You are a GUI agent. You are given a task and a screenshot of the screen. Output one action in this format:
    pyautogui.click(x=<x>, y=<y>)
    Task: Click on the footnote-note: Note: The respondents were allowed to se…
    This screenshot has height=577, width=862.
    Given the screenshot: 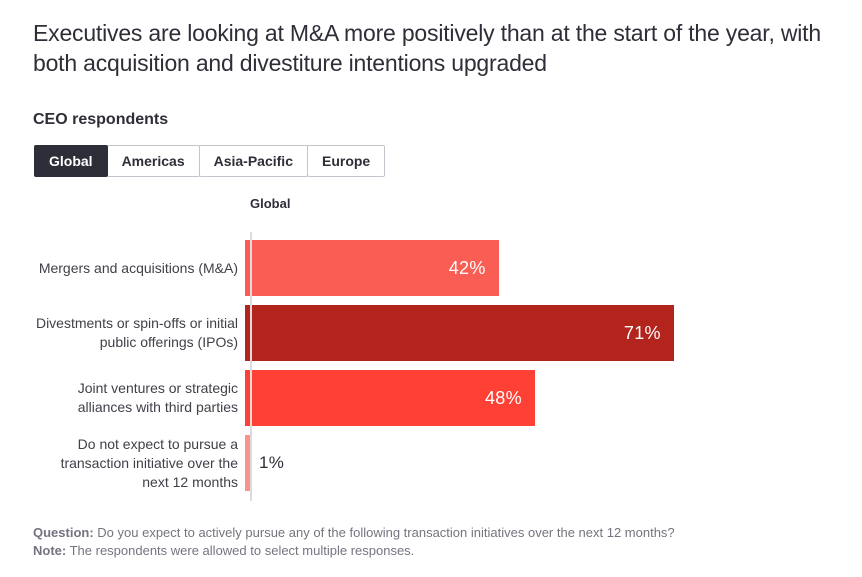 What is the action you would take?
    pyautogui.click(x=433, y=551)
    